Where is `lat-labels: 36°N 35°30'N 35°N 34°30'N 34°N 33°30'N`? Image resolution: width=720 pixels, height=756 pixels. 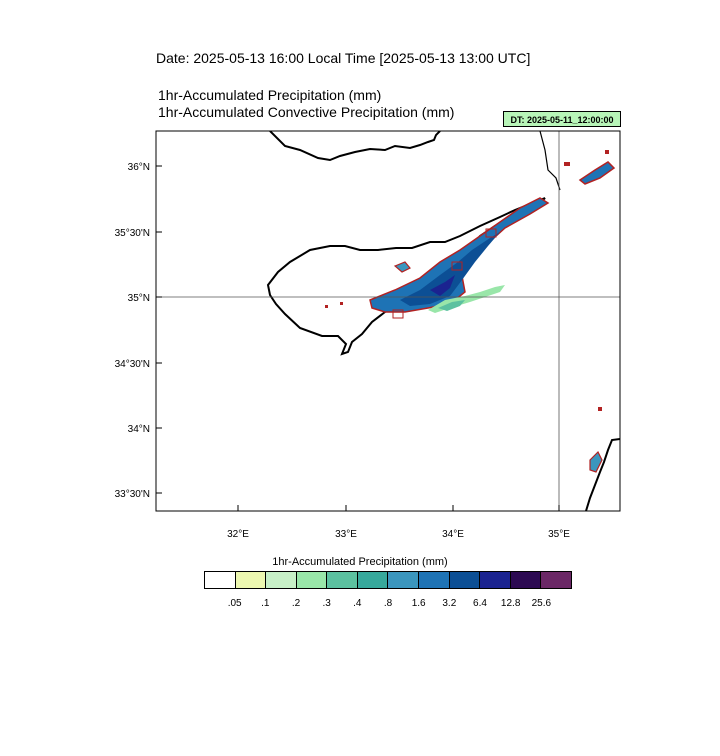 lat-labels: 36°N 35°30'N 35°N 34°30'N 34°N 33°30'N is located at coordinates (132, 331).